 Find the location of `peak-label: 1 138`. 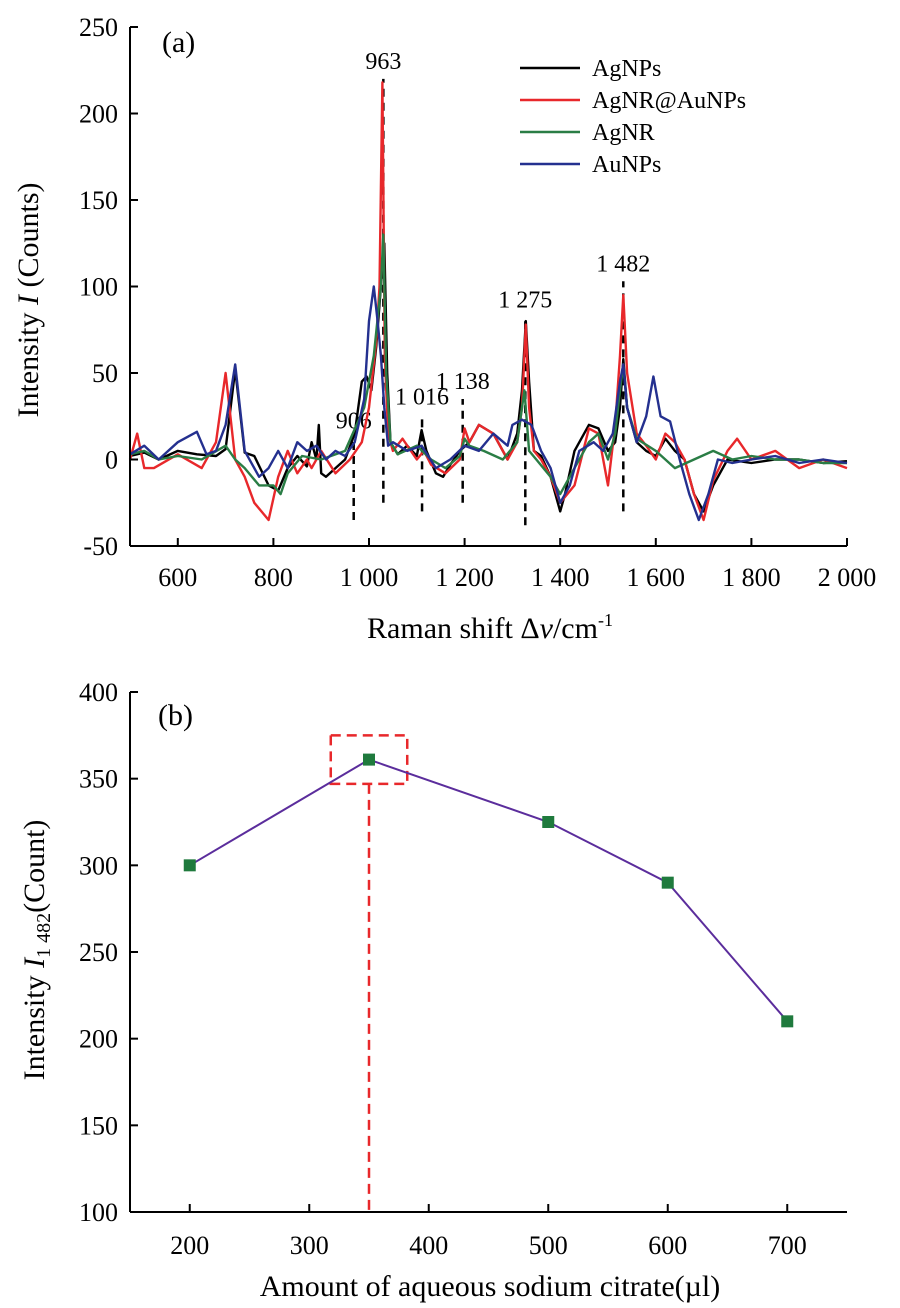

peak-label: 1 138 is located at coordinates (463, 382).